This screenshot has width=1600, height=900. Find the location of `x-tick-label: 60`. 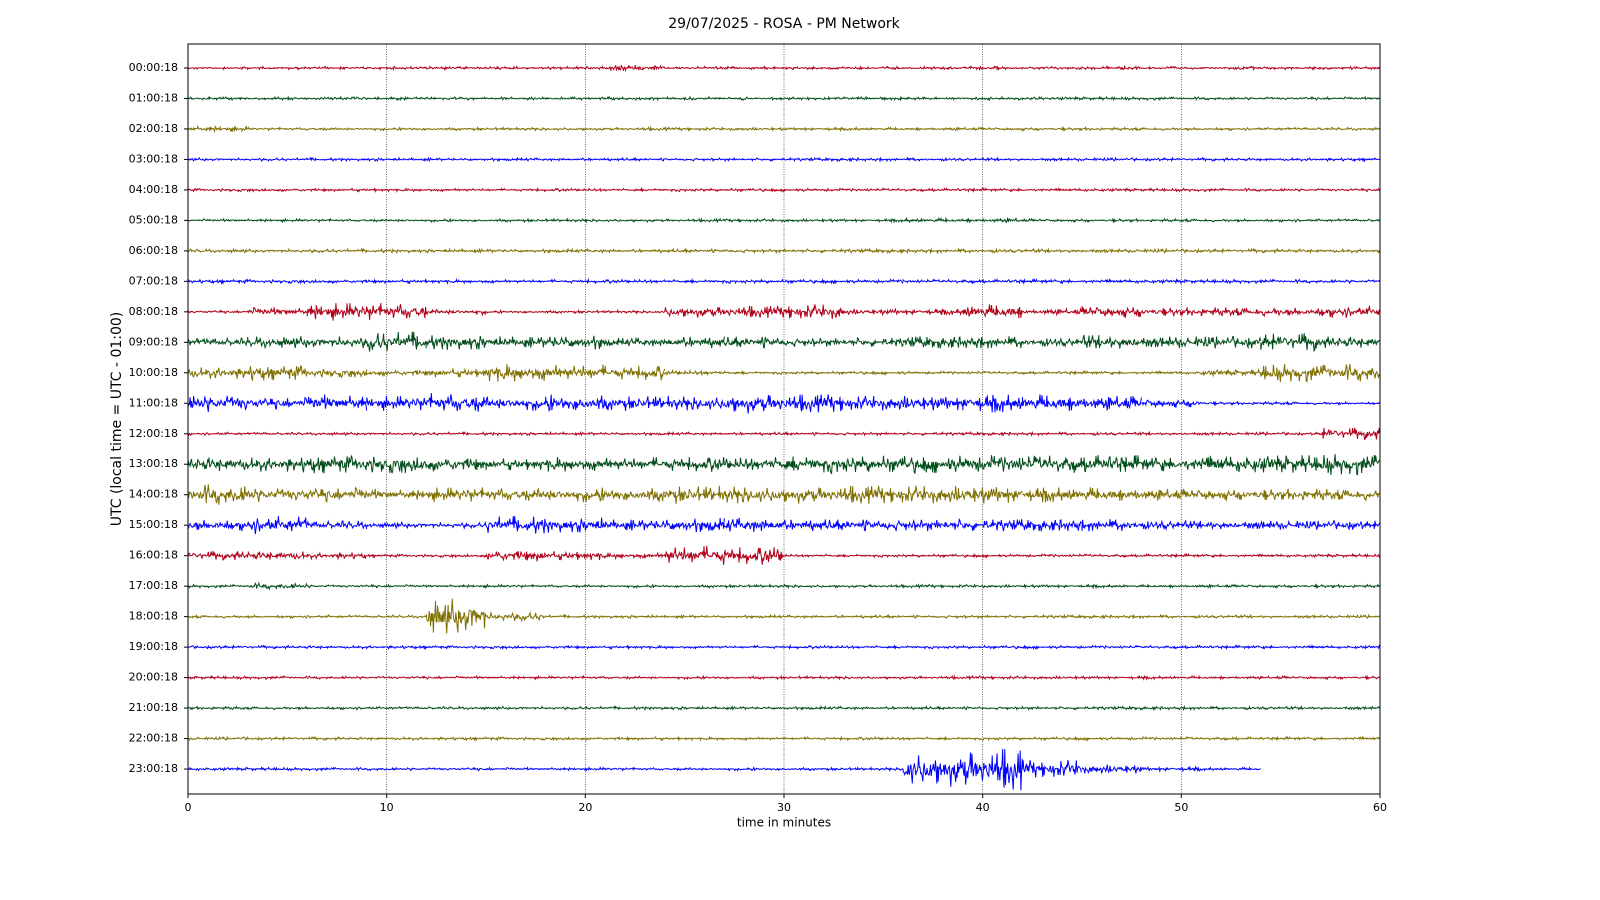

x-tick-label: 60 is located at coordinates (1380, 807).